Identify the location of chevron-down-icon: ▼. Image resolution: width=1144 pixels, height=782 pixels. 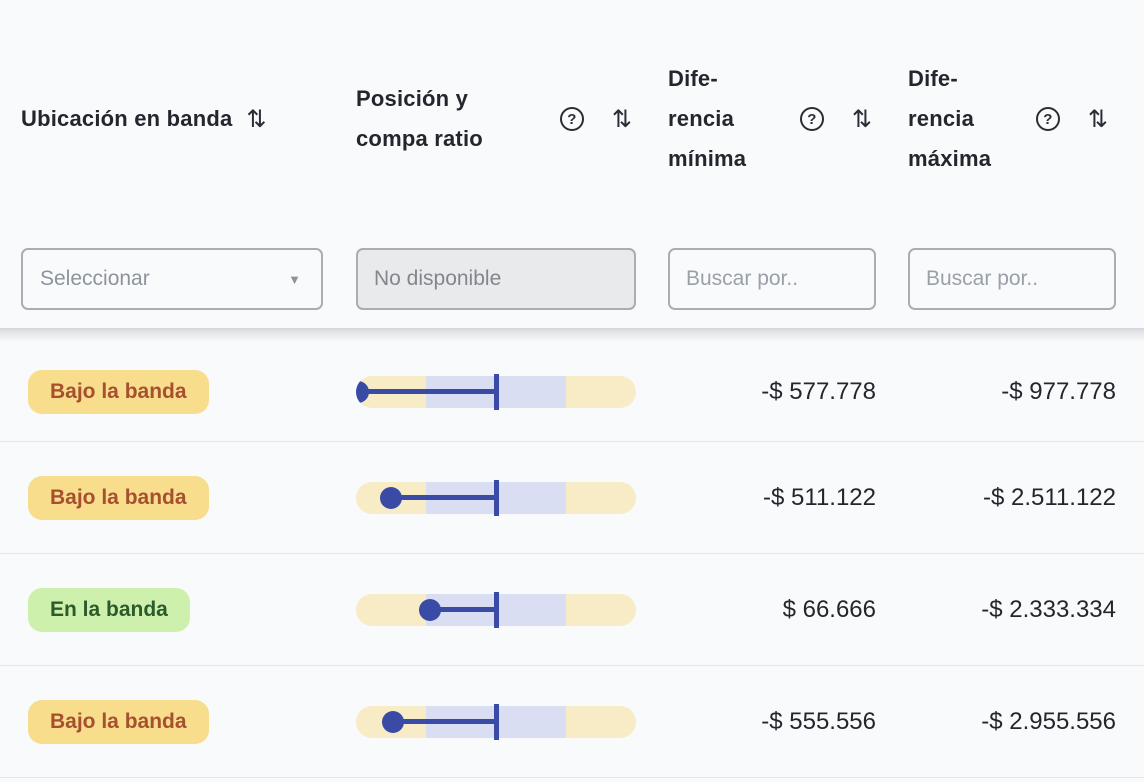
(294, 279).